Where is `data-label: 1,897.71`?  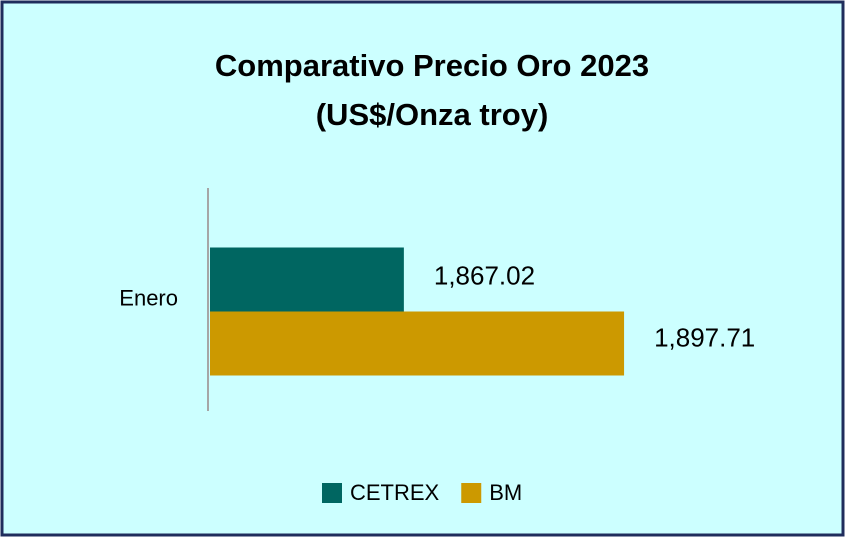 data-label: 1,897.71 is located at coordinates (704, 337).